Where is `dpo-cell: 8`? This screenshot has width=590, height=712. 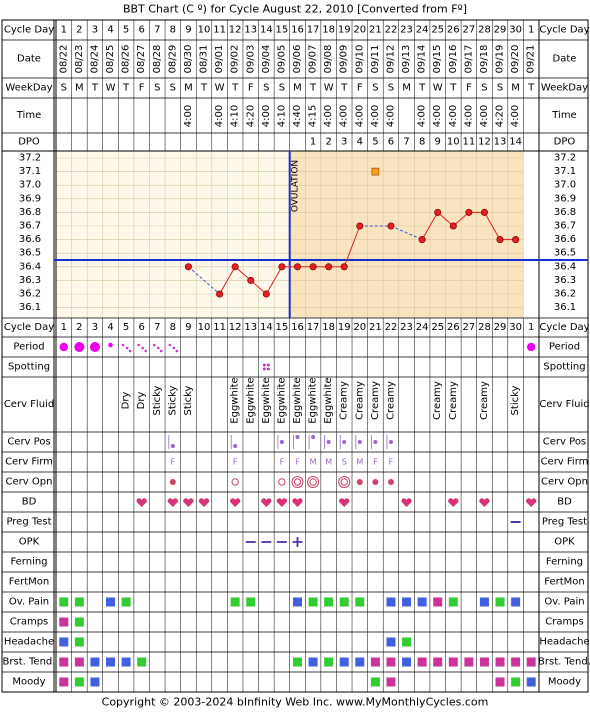 dpo-cell: 8 is located at coordinates (422, 142).